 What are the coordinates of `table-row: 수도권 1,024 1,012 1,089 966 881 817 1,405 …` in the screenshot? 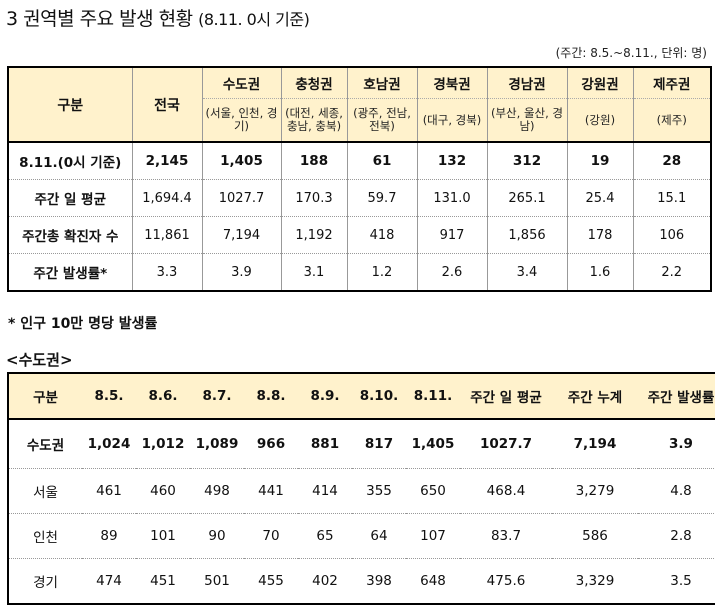 It's located at (361, 443).